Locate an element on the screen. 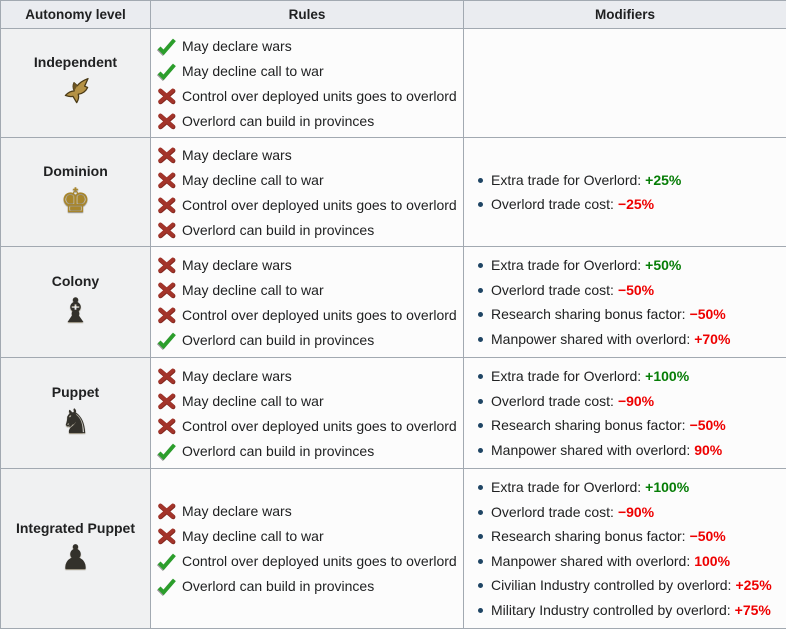  chess-bishop-icon: ♝ is located at coordinates (75, 311).